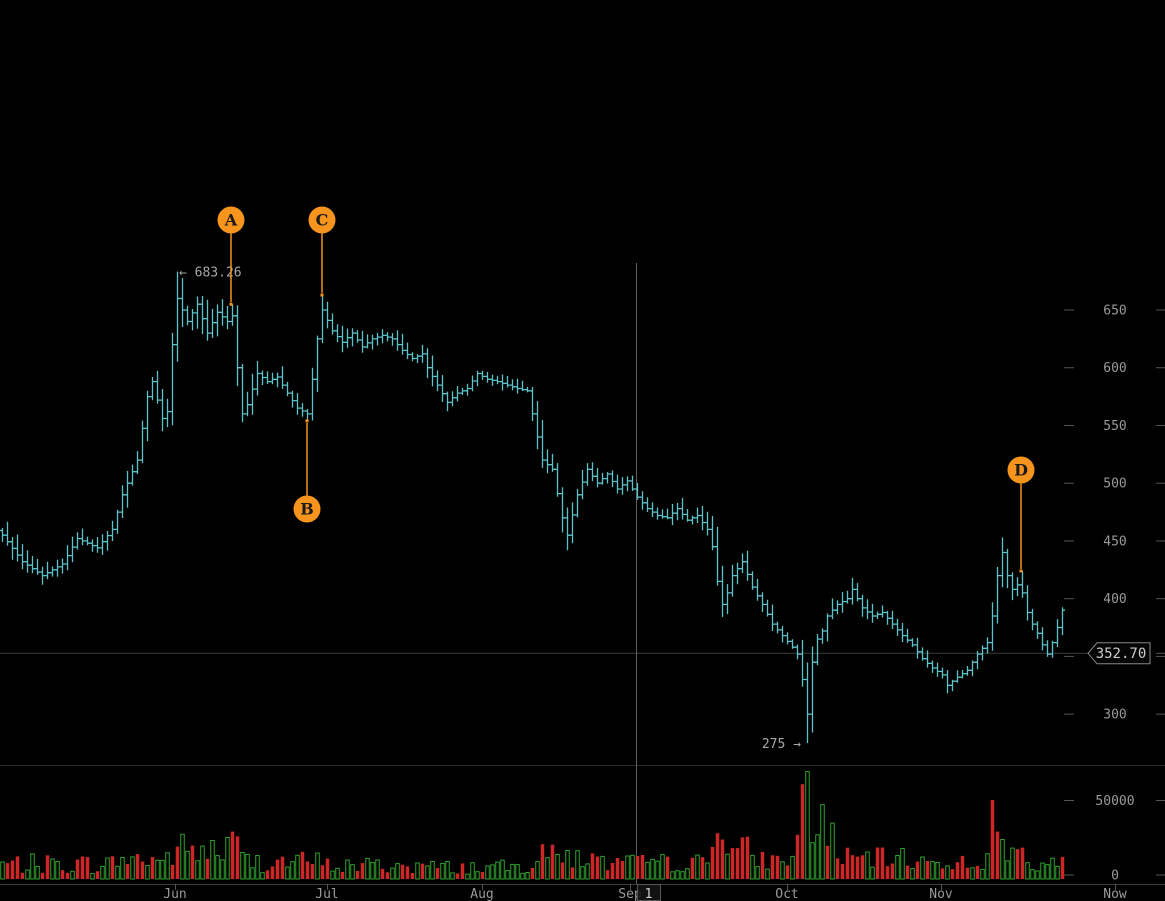 This screenshot has width=1165, height=901. Describe the element at coordinates (781, 744) in the screenshot. I see `annotation-trough: 275 →` at that location.